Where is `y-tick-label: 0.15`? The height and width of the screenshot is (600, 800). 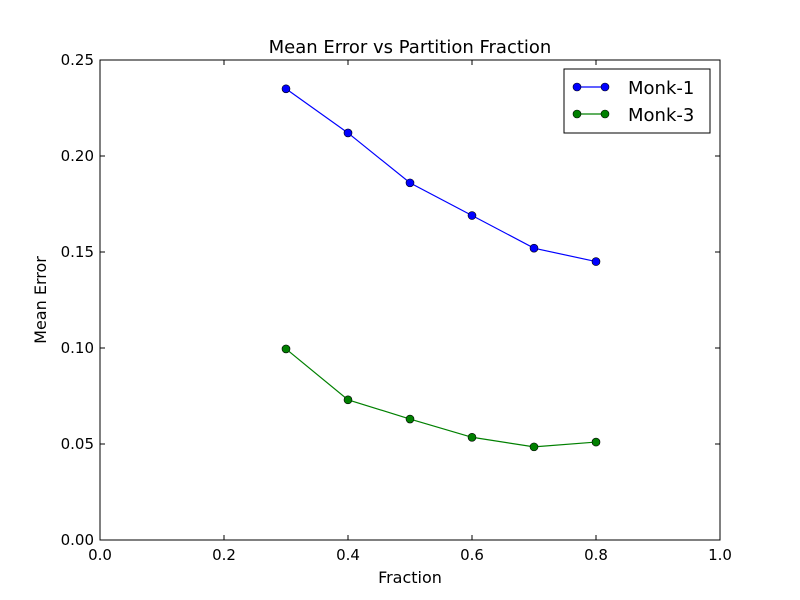 y-tick-label: 0.15 is located at coordinates (77, 252).